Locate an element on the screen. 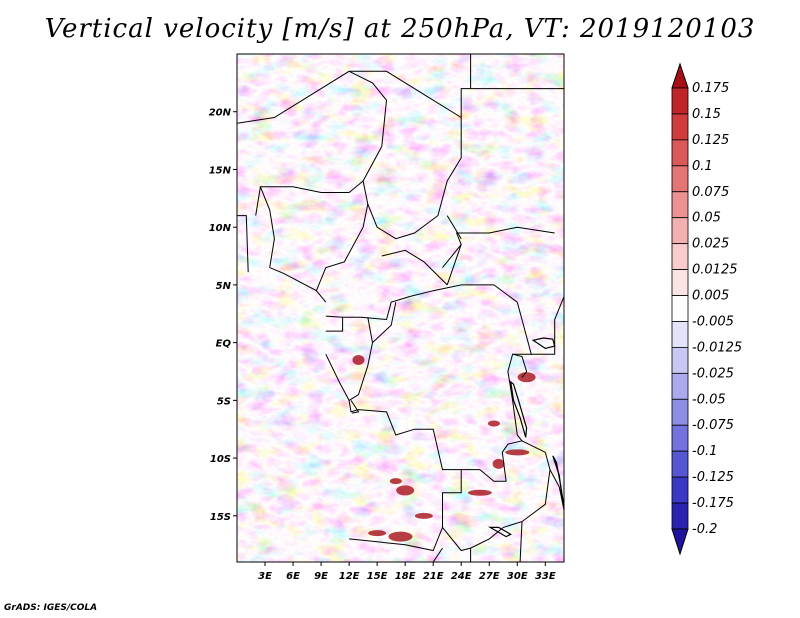  longitude-axis: 3E 6E 9E 12E 15E 18E 21E 24E 27E 30E 33E is located at coordinates (407, 572).